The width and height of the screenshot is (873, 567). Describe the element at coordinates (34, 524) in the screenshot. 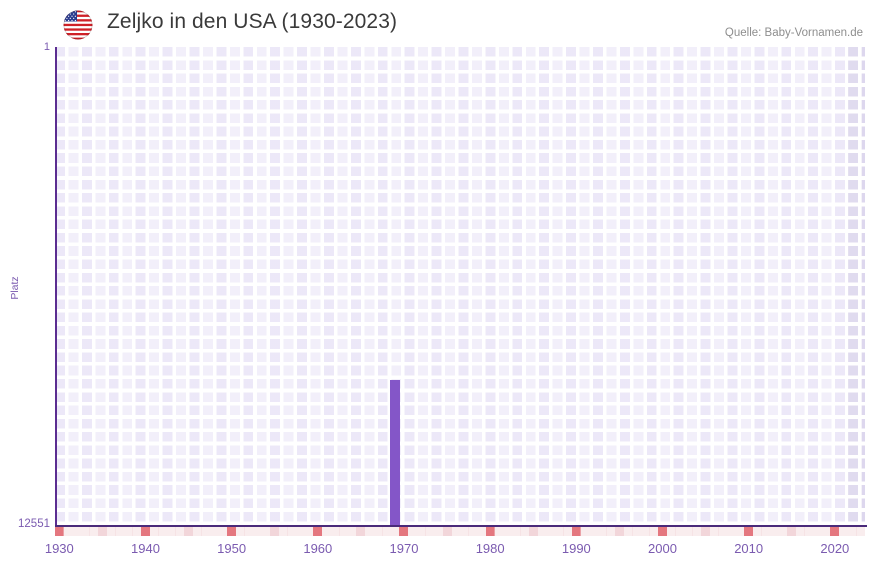

I see `y-axis-tick-bottom: 12551` at that location.